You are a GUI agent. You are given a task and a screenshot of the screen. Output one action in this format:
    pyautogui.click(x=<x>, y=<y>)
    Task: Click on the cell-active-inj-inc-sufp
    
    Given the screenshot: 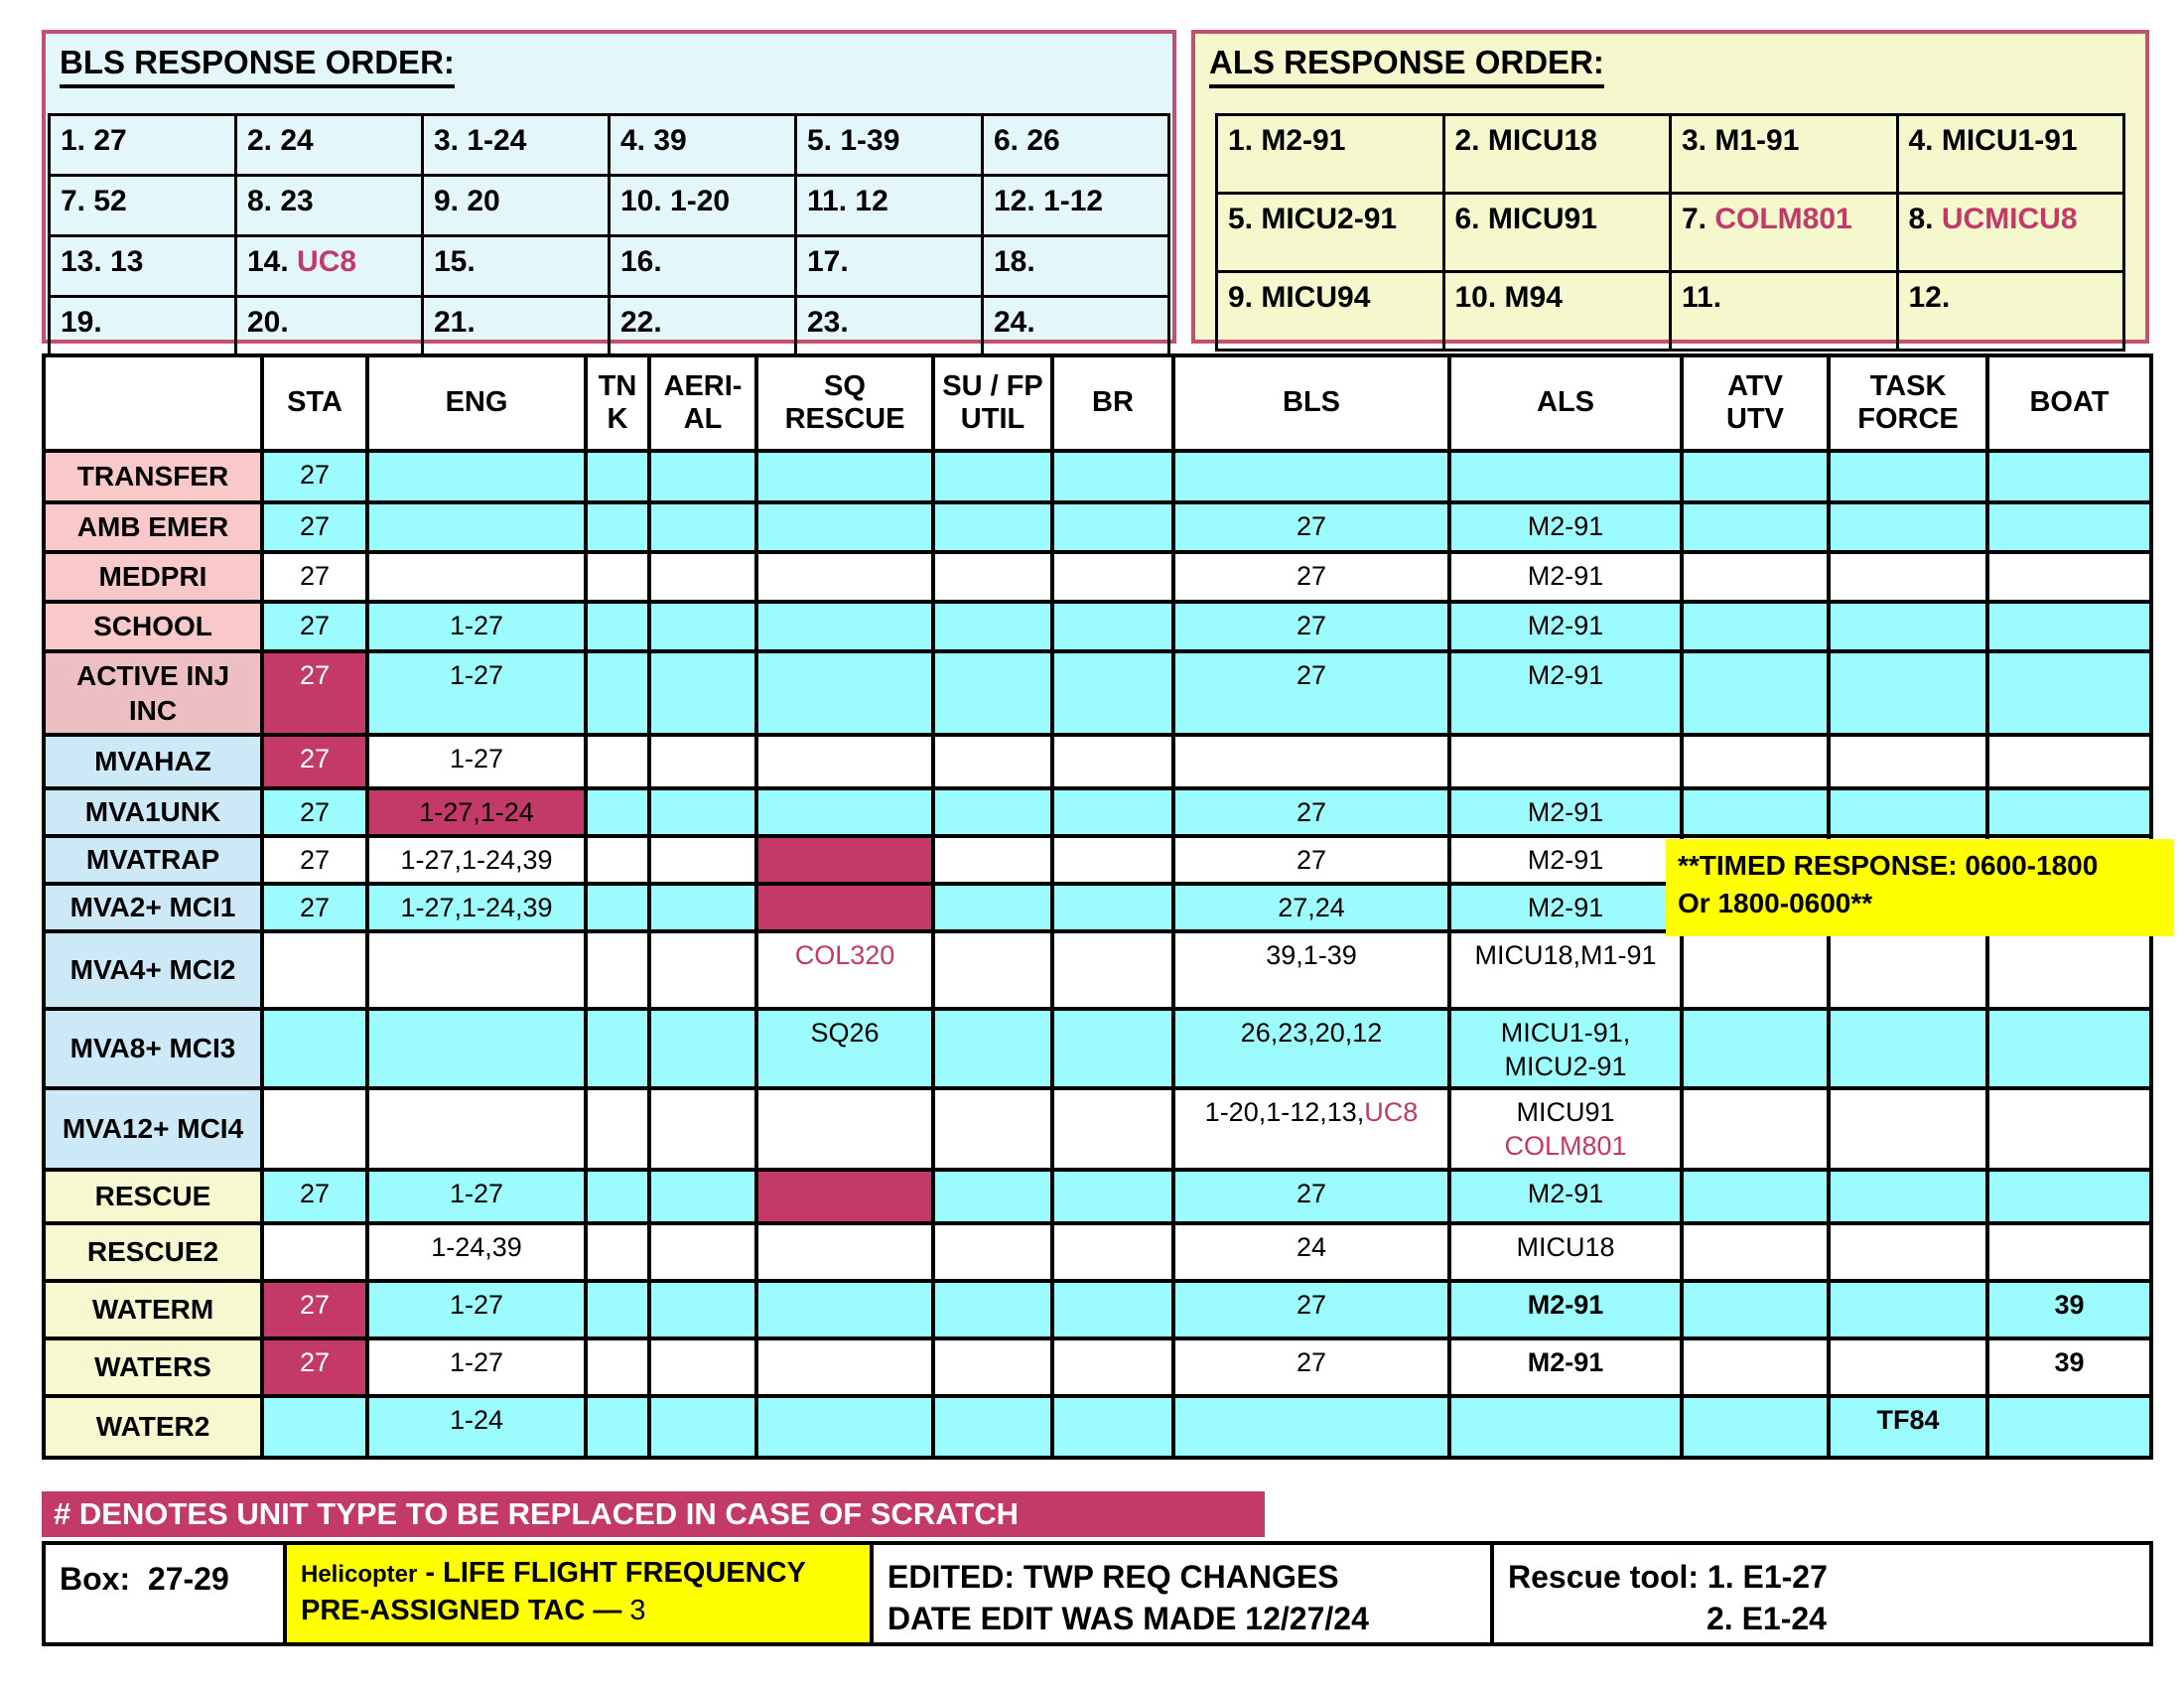 What is the action you would take?
    pyautogui.click(x=992, y=693)
    